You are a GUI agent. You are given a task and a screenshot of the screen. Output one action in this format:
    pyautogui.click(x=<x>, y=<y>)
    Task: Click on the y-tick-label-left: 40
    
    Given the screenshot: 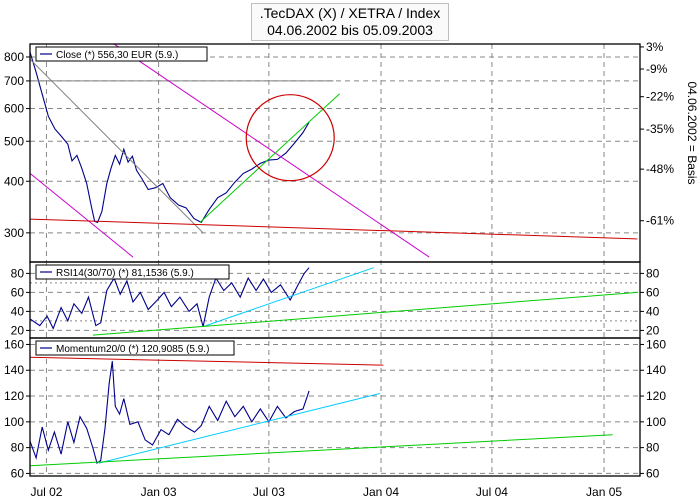 What is the action you would take?
    pyautogui.click(x=18, y=311)
    